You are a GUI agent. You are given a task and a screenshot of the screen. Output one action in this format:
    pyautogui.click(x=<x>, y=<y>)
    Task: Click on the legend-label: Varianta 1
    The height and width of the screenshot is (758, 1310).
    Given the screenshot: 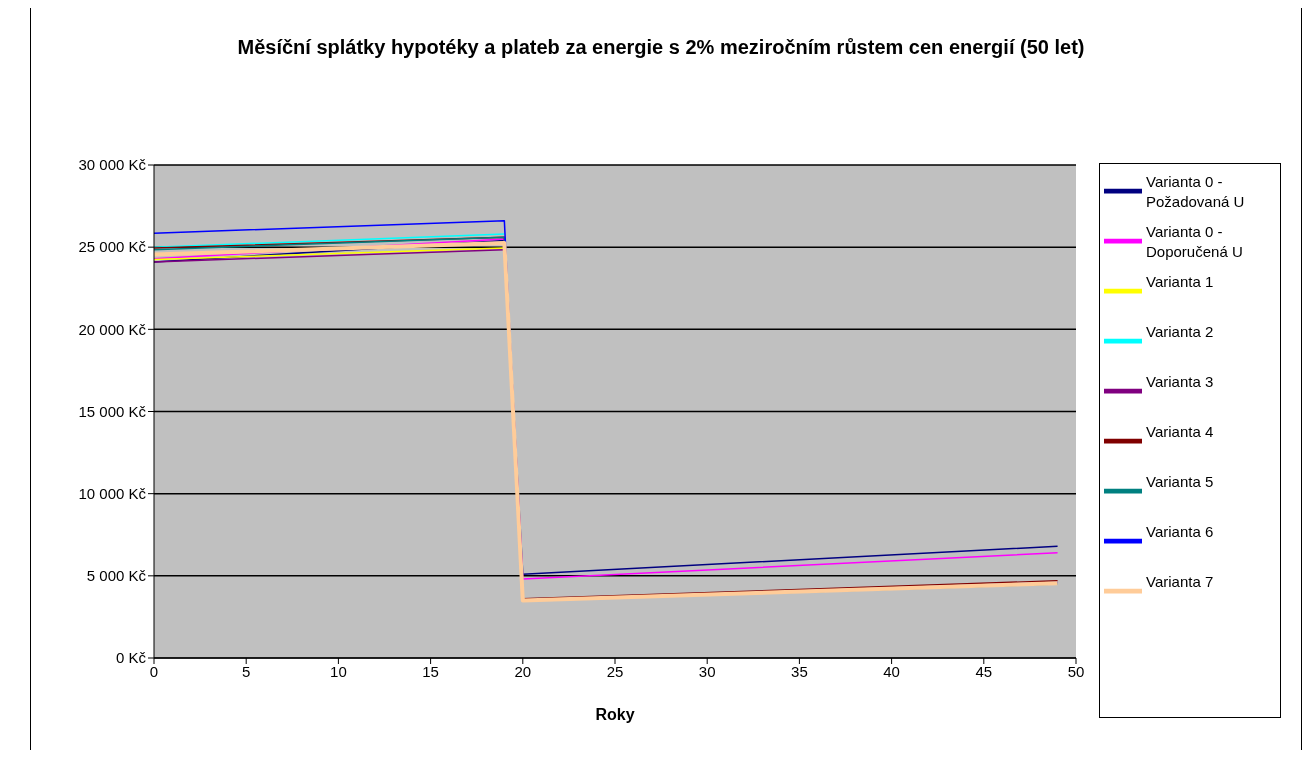 What is the action you would take?
    pyautogui.click(x=1180, y=282)
    